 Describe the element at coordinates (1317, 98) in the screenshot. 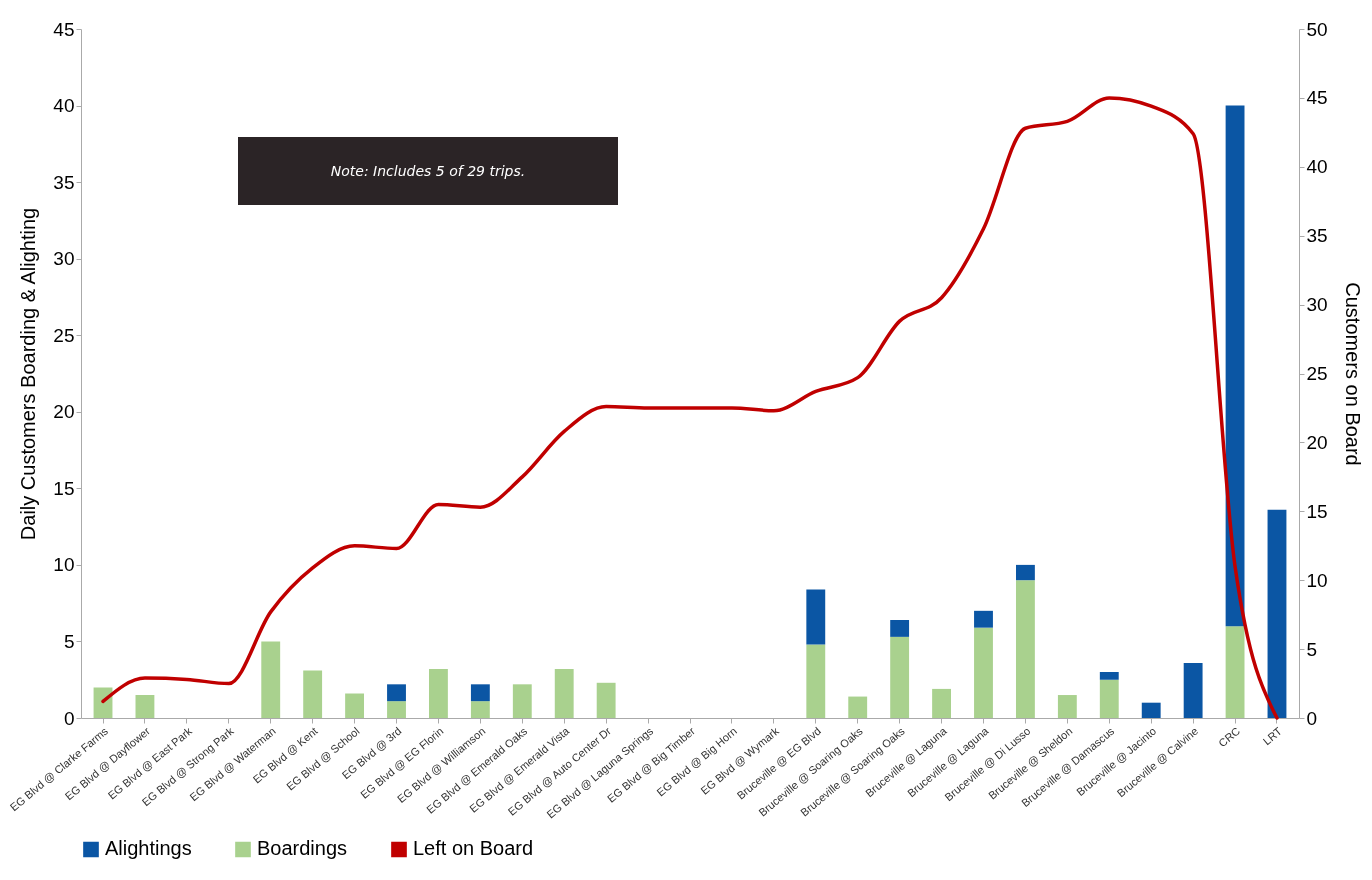

I see `y2-tick-label: 45` at that location.